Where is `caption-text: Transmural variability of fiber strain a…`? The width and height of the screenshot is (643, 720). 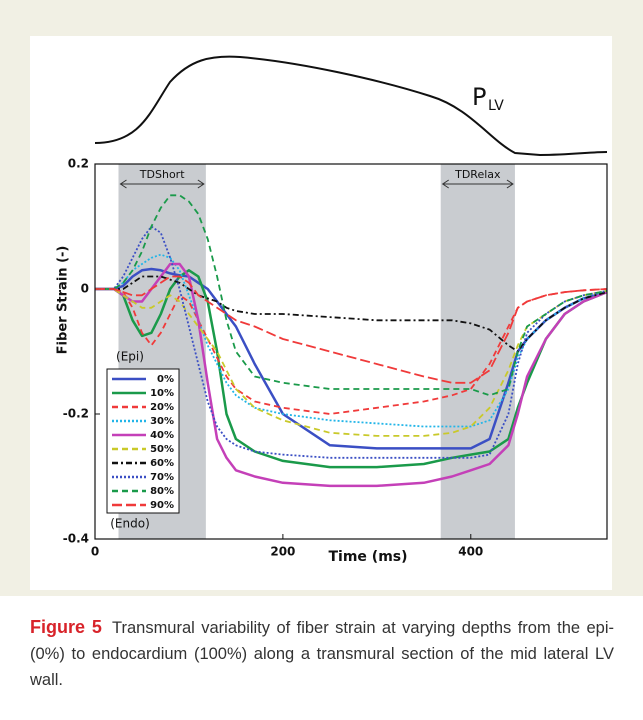 caption-text: Transmural variability of fiber strain a… is located at coordinates (322, 654).